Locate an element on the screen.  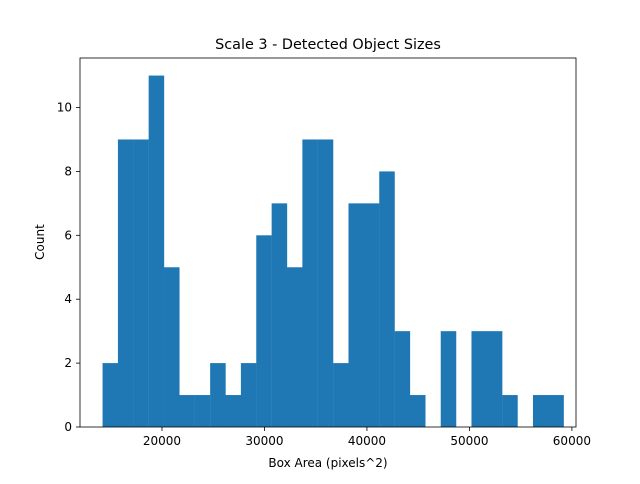
y-tick-label: 4 is located at coordinates (68, 299).